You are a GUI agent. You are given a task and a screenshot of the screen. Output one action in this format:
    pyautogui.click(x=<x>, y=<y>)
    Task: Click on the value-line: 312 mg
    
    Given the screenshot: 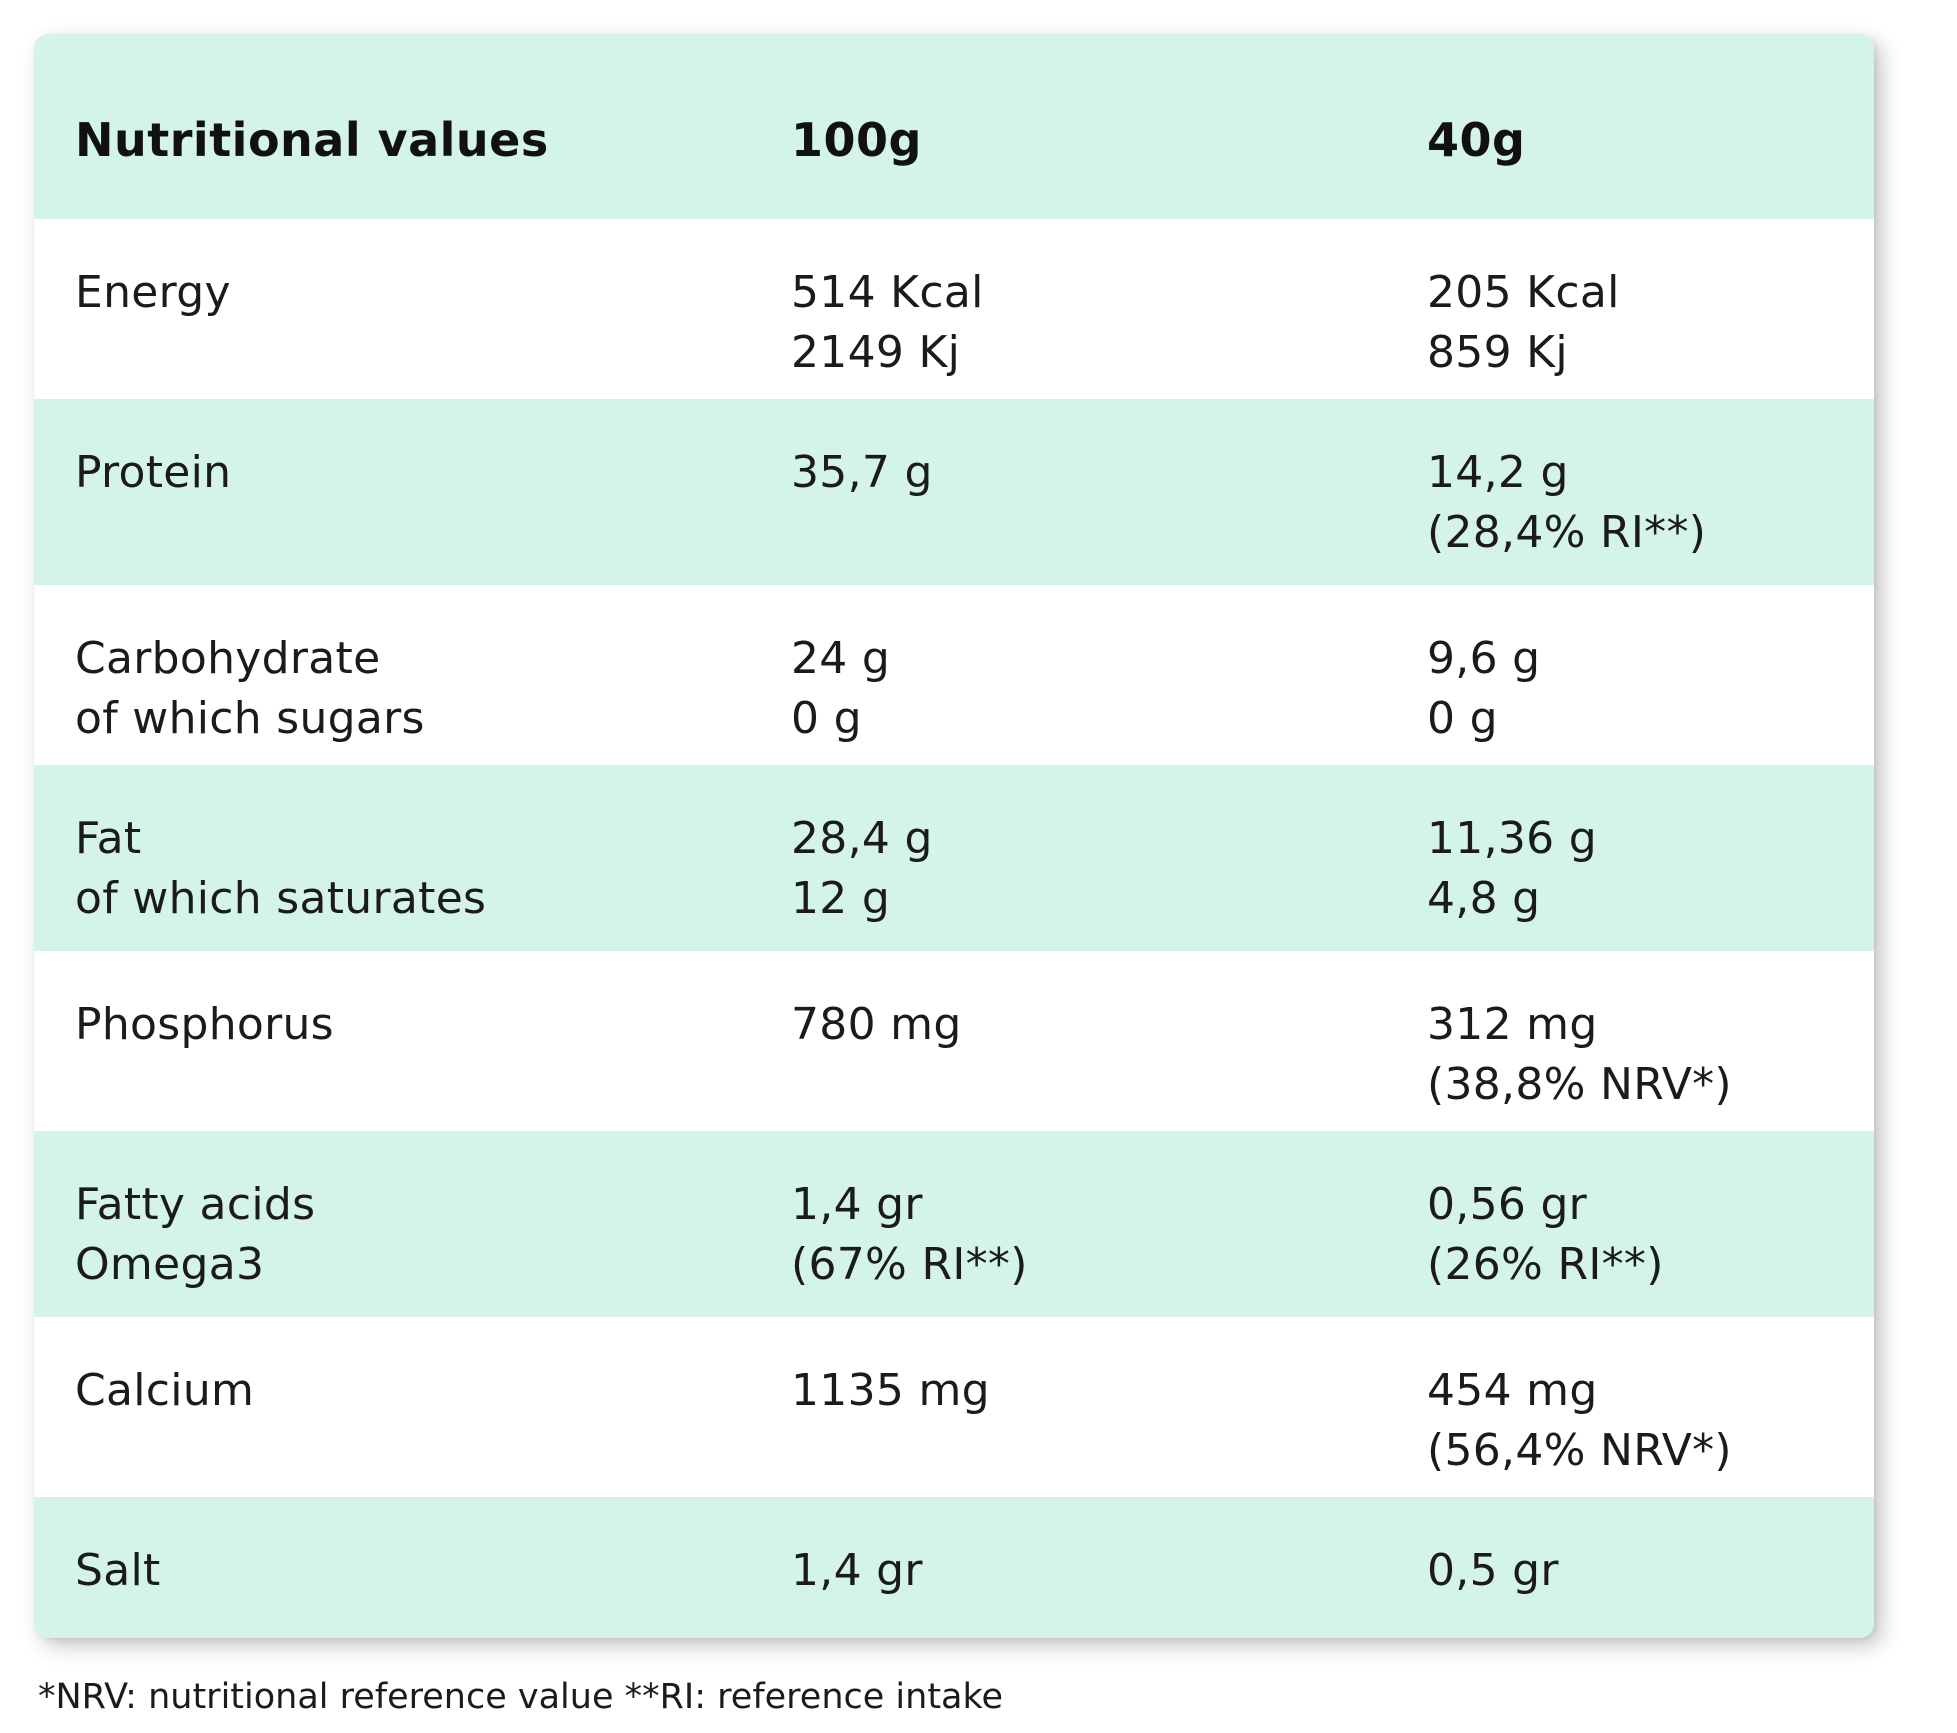 What is the action you would take?
    pyautogui.click(x=1512, y=1024)
    